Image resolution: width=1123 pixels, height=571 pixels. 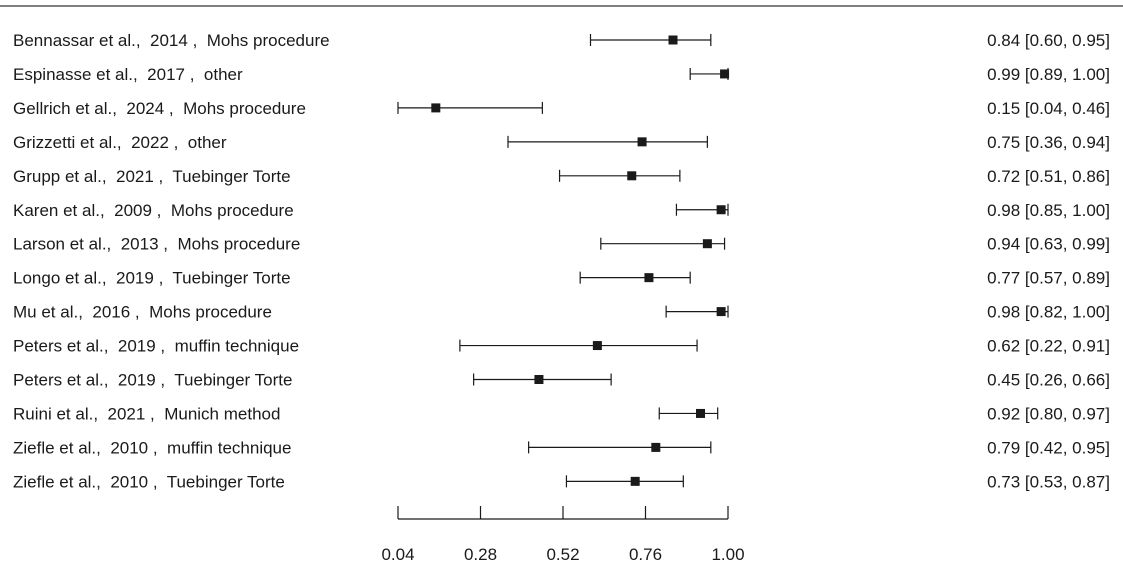 I want to click on study-label: Ziefle et al., 2010 , muffin technique, so click(x=152, y=447).